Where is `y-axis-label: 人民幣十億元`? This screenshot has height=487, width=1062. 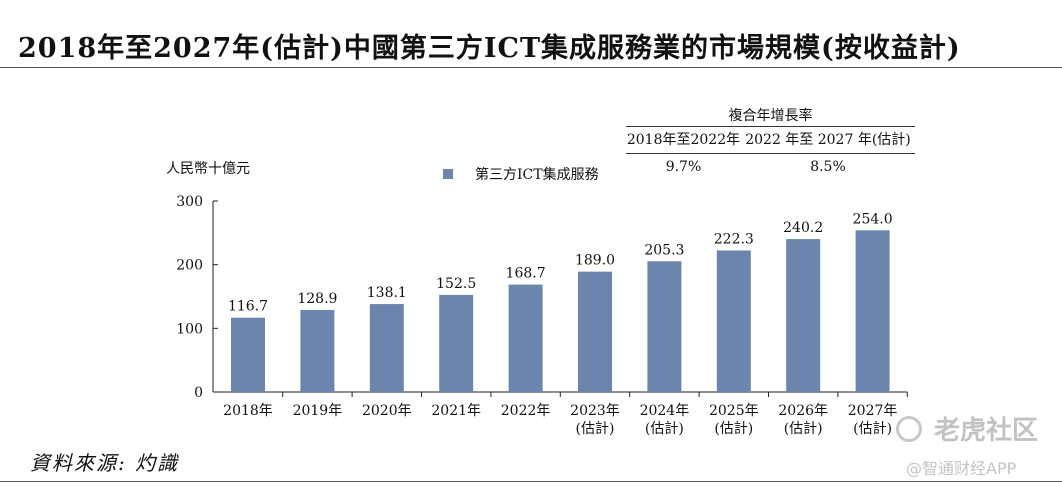
y-axis-label: 人民幣十億元 is located at coordinates (208, 169).